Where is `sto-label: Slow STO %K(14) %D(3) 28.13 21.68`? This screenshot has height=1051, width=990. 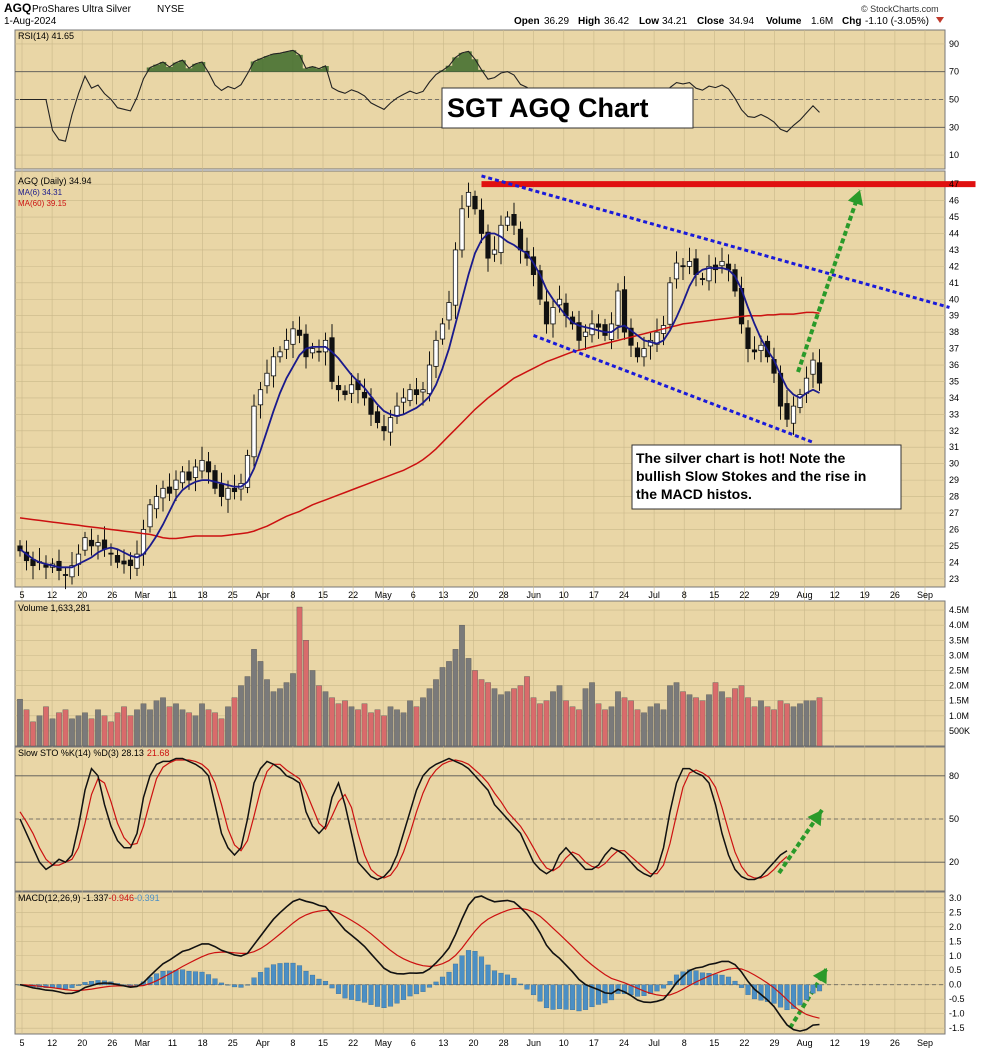 sto-label: Slow STO %K(14) %D(3) 28.13 21.68 is located at coordinates (93, 753).